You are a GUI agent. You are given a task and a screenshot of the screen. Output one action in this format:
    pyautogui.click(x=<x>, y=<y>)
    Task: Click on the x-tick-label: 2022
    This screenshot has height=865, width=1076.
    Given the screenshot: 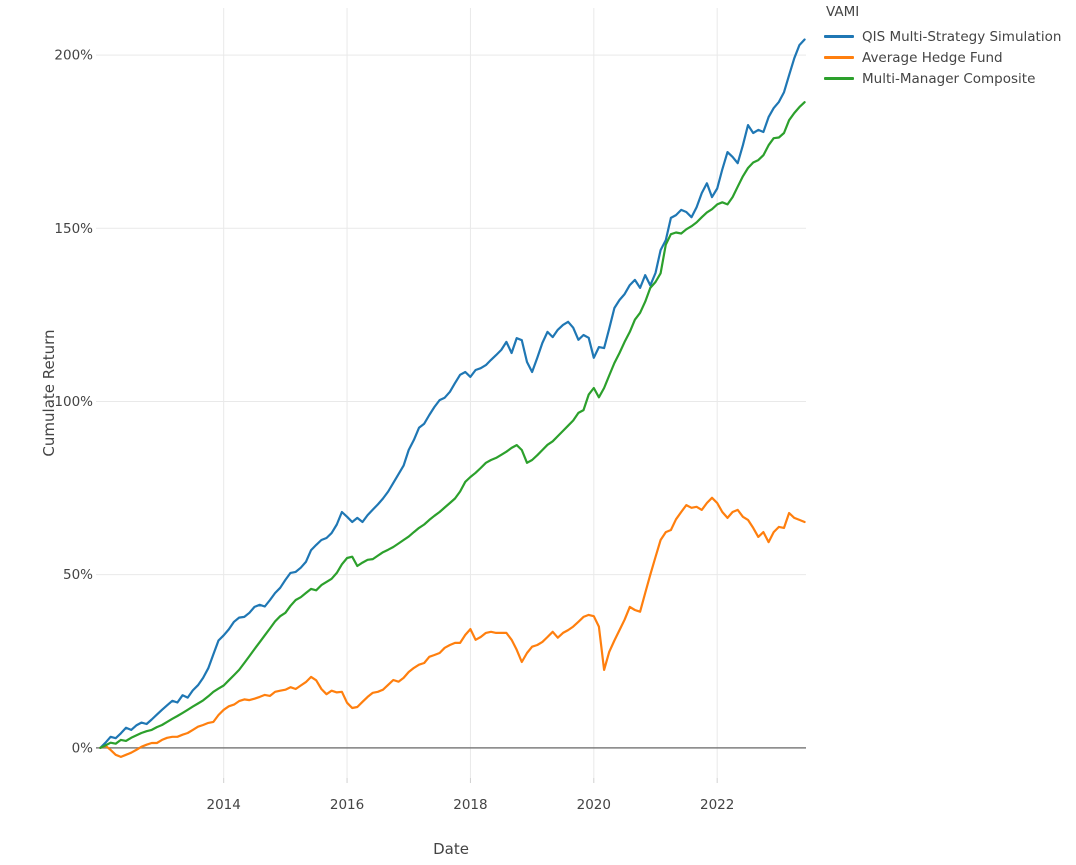 What is the action you would take?
    pyautogui.click(x=717, y=805)
    